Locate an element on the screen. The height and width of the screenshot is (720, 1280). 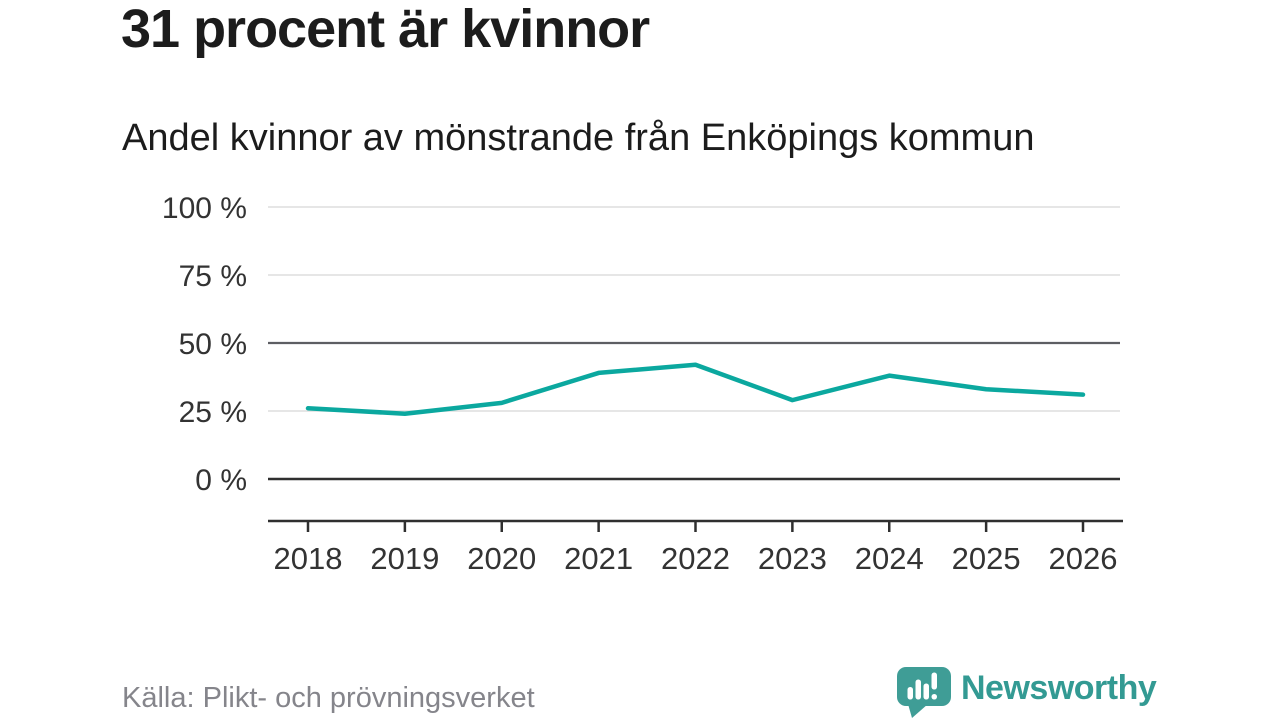
x-tick-label: 2026 is located at coordinates (1083, 558).